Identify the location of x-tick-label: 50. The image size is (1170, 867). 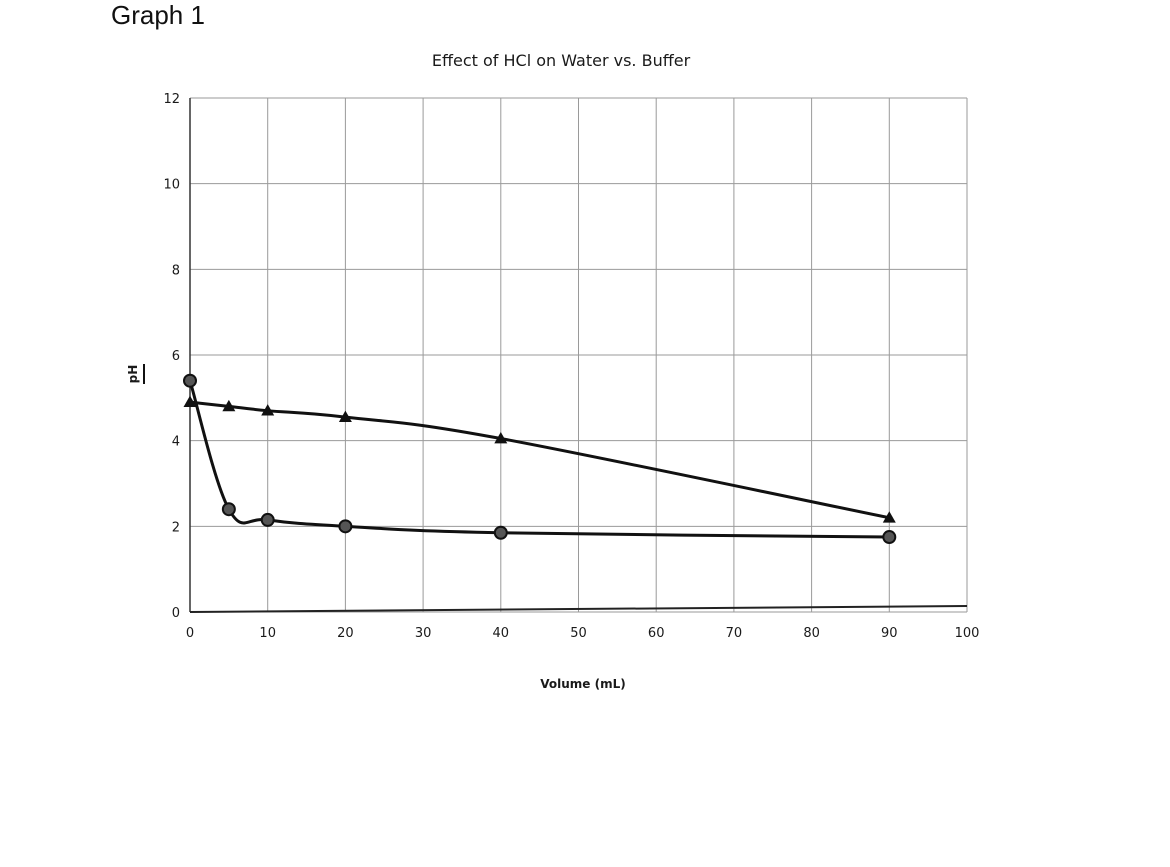
(578, 633).